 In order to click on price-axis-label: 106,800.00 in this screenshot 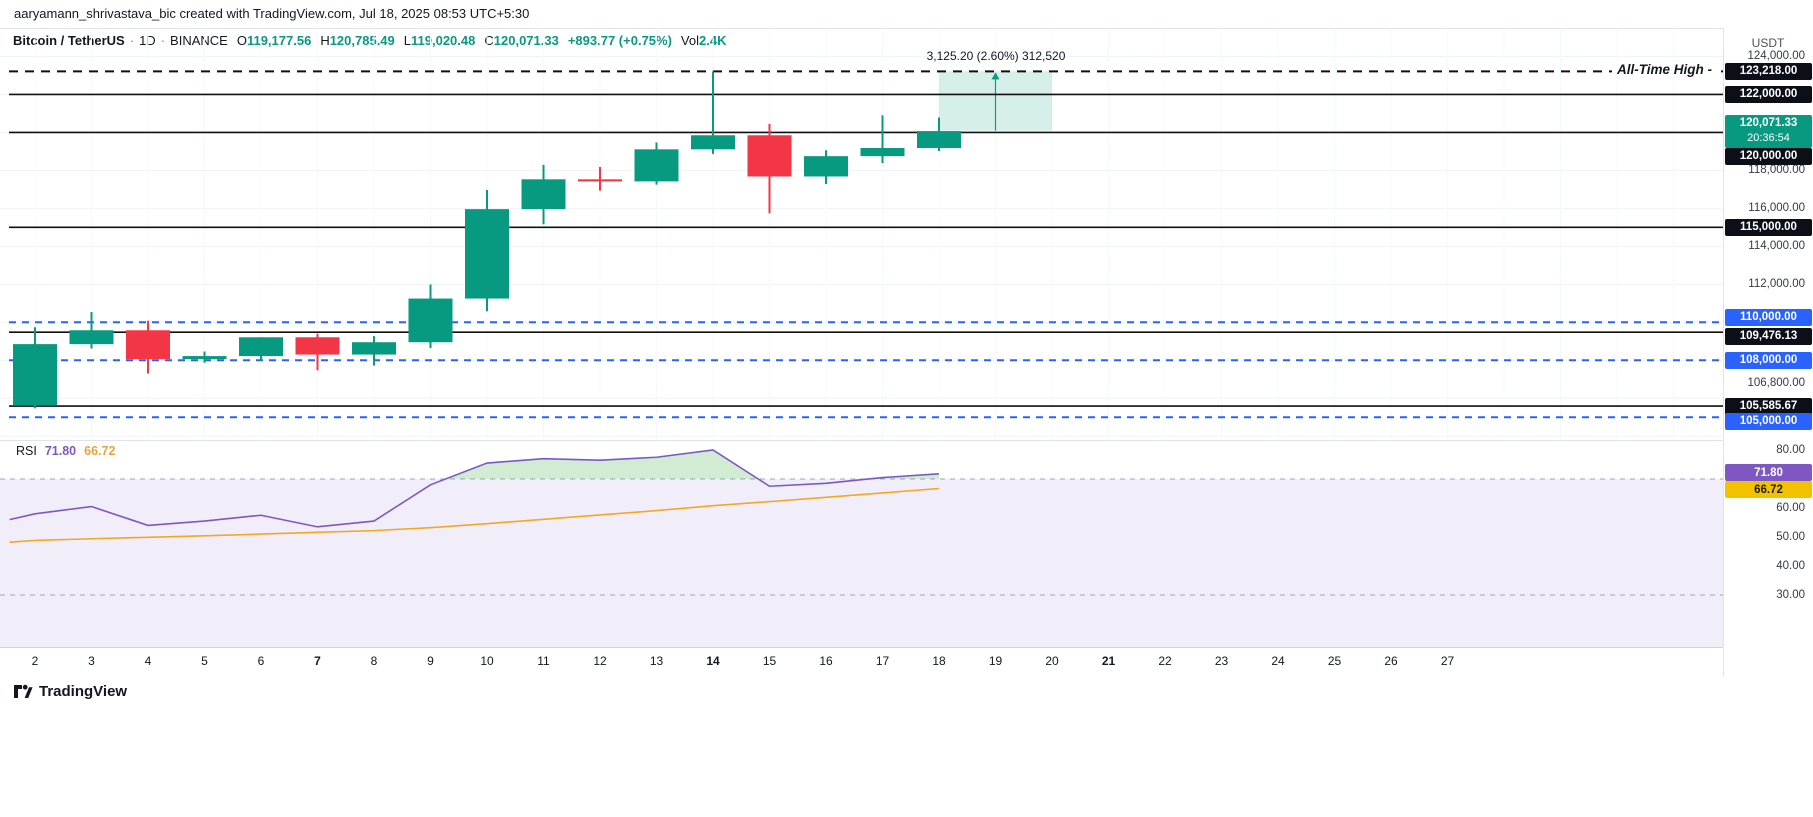, I will do `click(1776, 383)`.